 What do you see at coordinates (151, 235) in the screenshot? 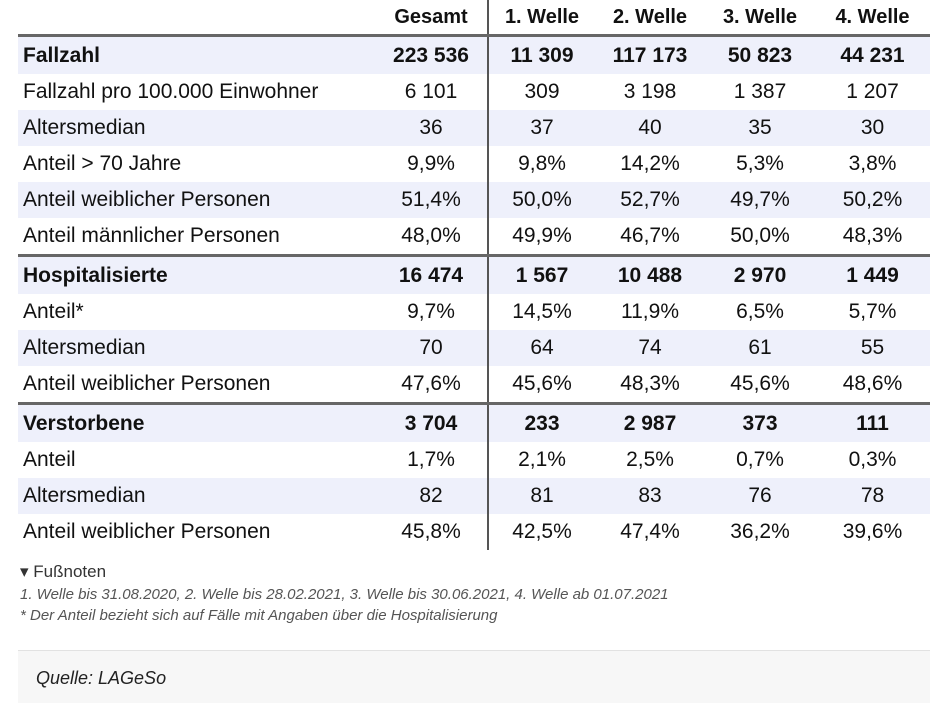
I see `row-label: Anteil männlicher Personen` at bounding box center [151, 235].